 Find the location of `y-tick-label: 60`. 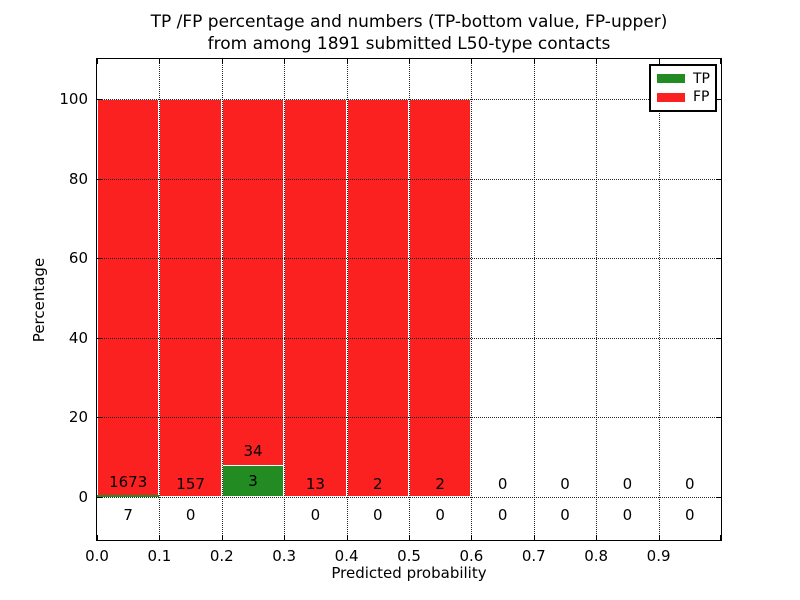

y-tick-label: 60 is located at coordinates (78, 258).